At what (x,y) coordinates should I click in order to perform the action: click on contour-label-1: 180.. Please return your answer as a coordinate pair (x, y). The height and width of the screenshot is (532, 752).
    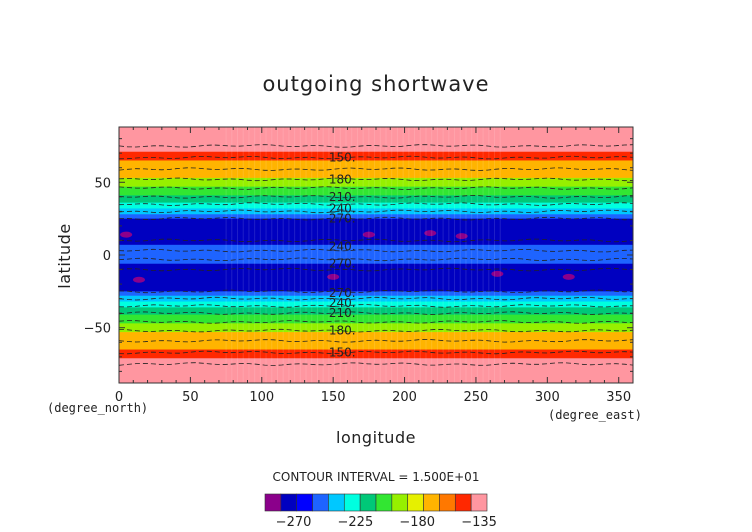
    Looking at the image, I should click on (342, 179).